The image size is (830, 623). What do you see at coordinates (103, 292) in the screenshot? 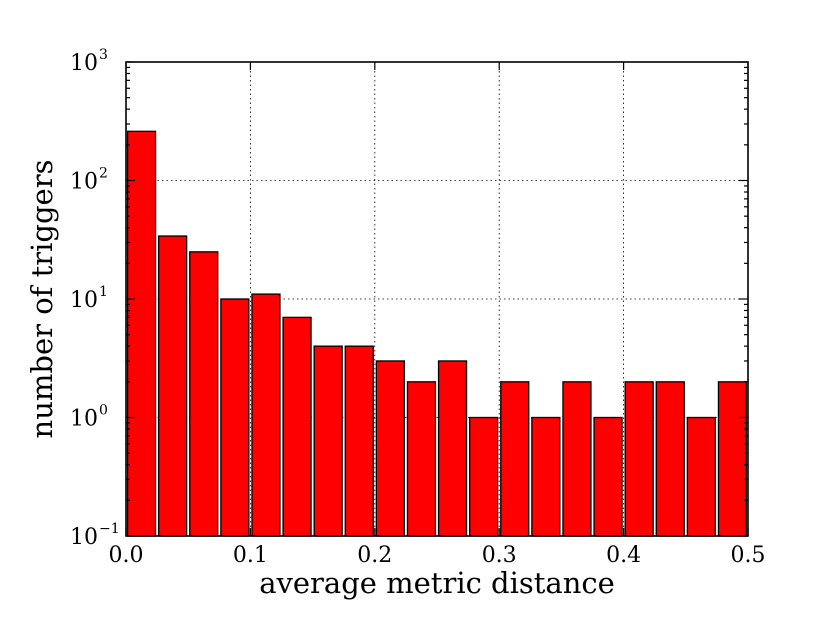
I see `y-tick-exponent: 1` at bounding box center [103, 292].